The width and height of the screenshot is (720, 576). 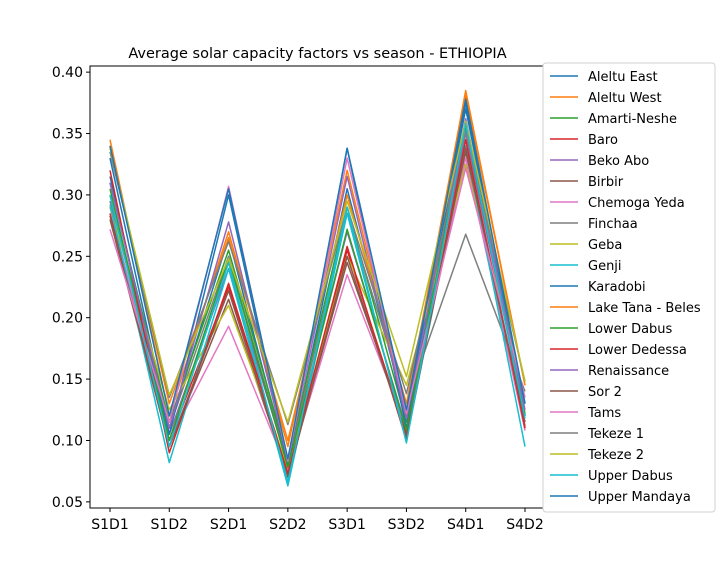 I want to click on legend-label-10: Karadobi, so click(x=617, y=287).